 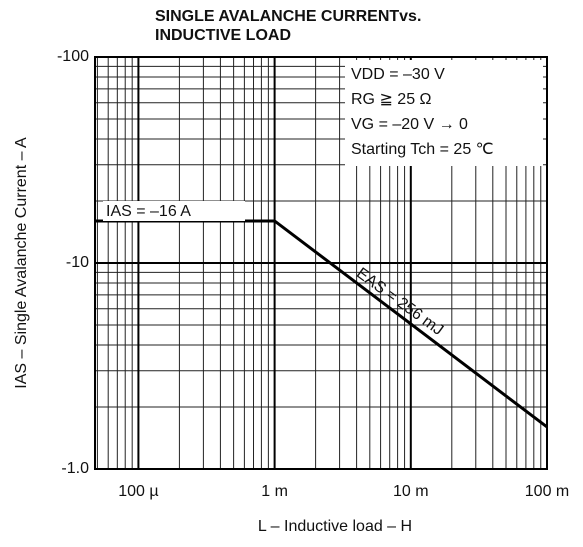 What do you see at coordinates (77, 262) in the screenshot?
I see `y-tick-label: -10` at bounding box center [77, 262].